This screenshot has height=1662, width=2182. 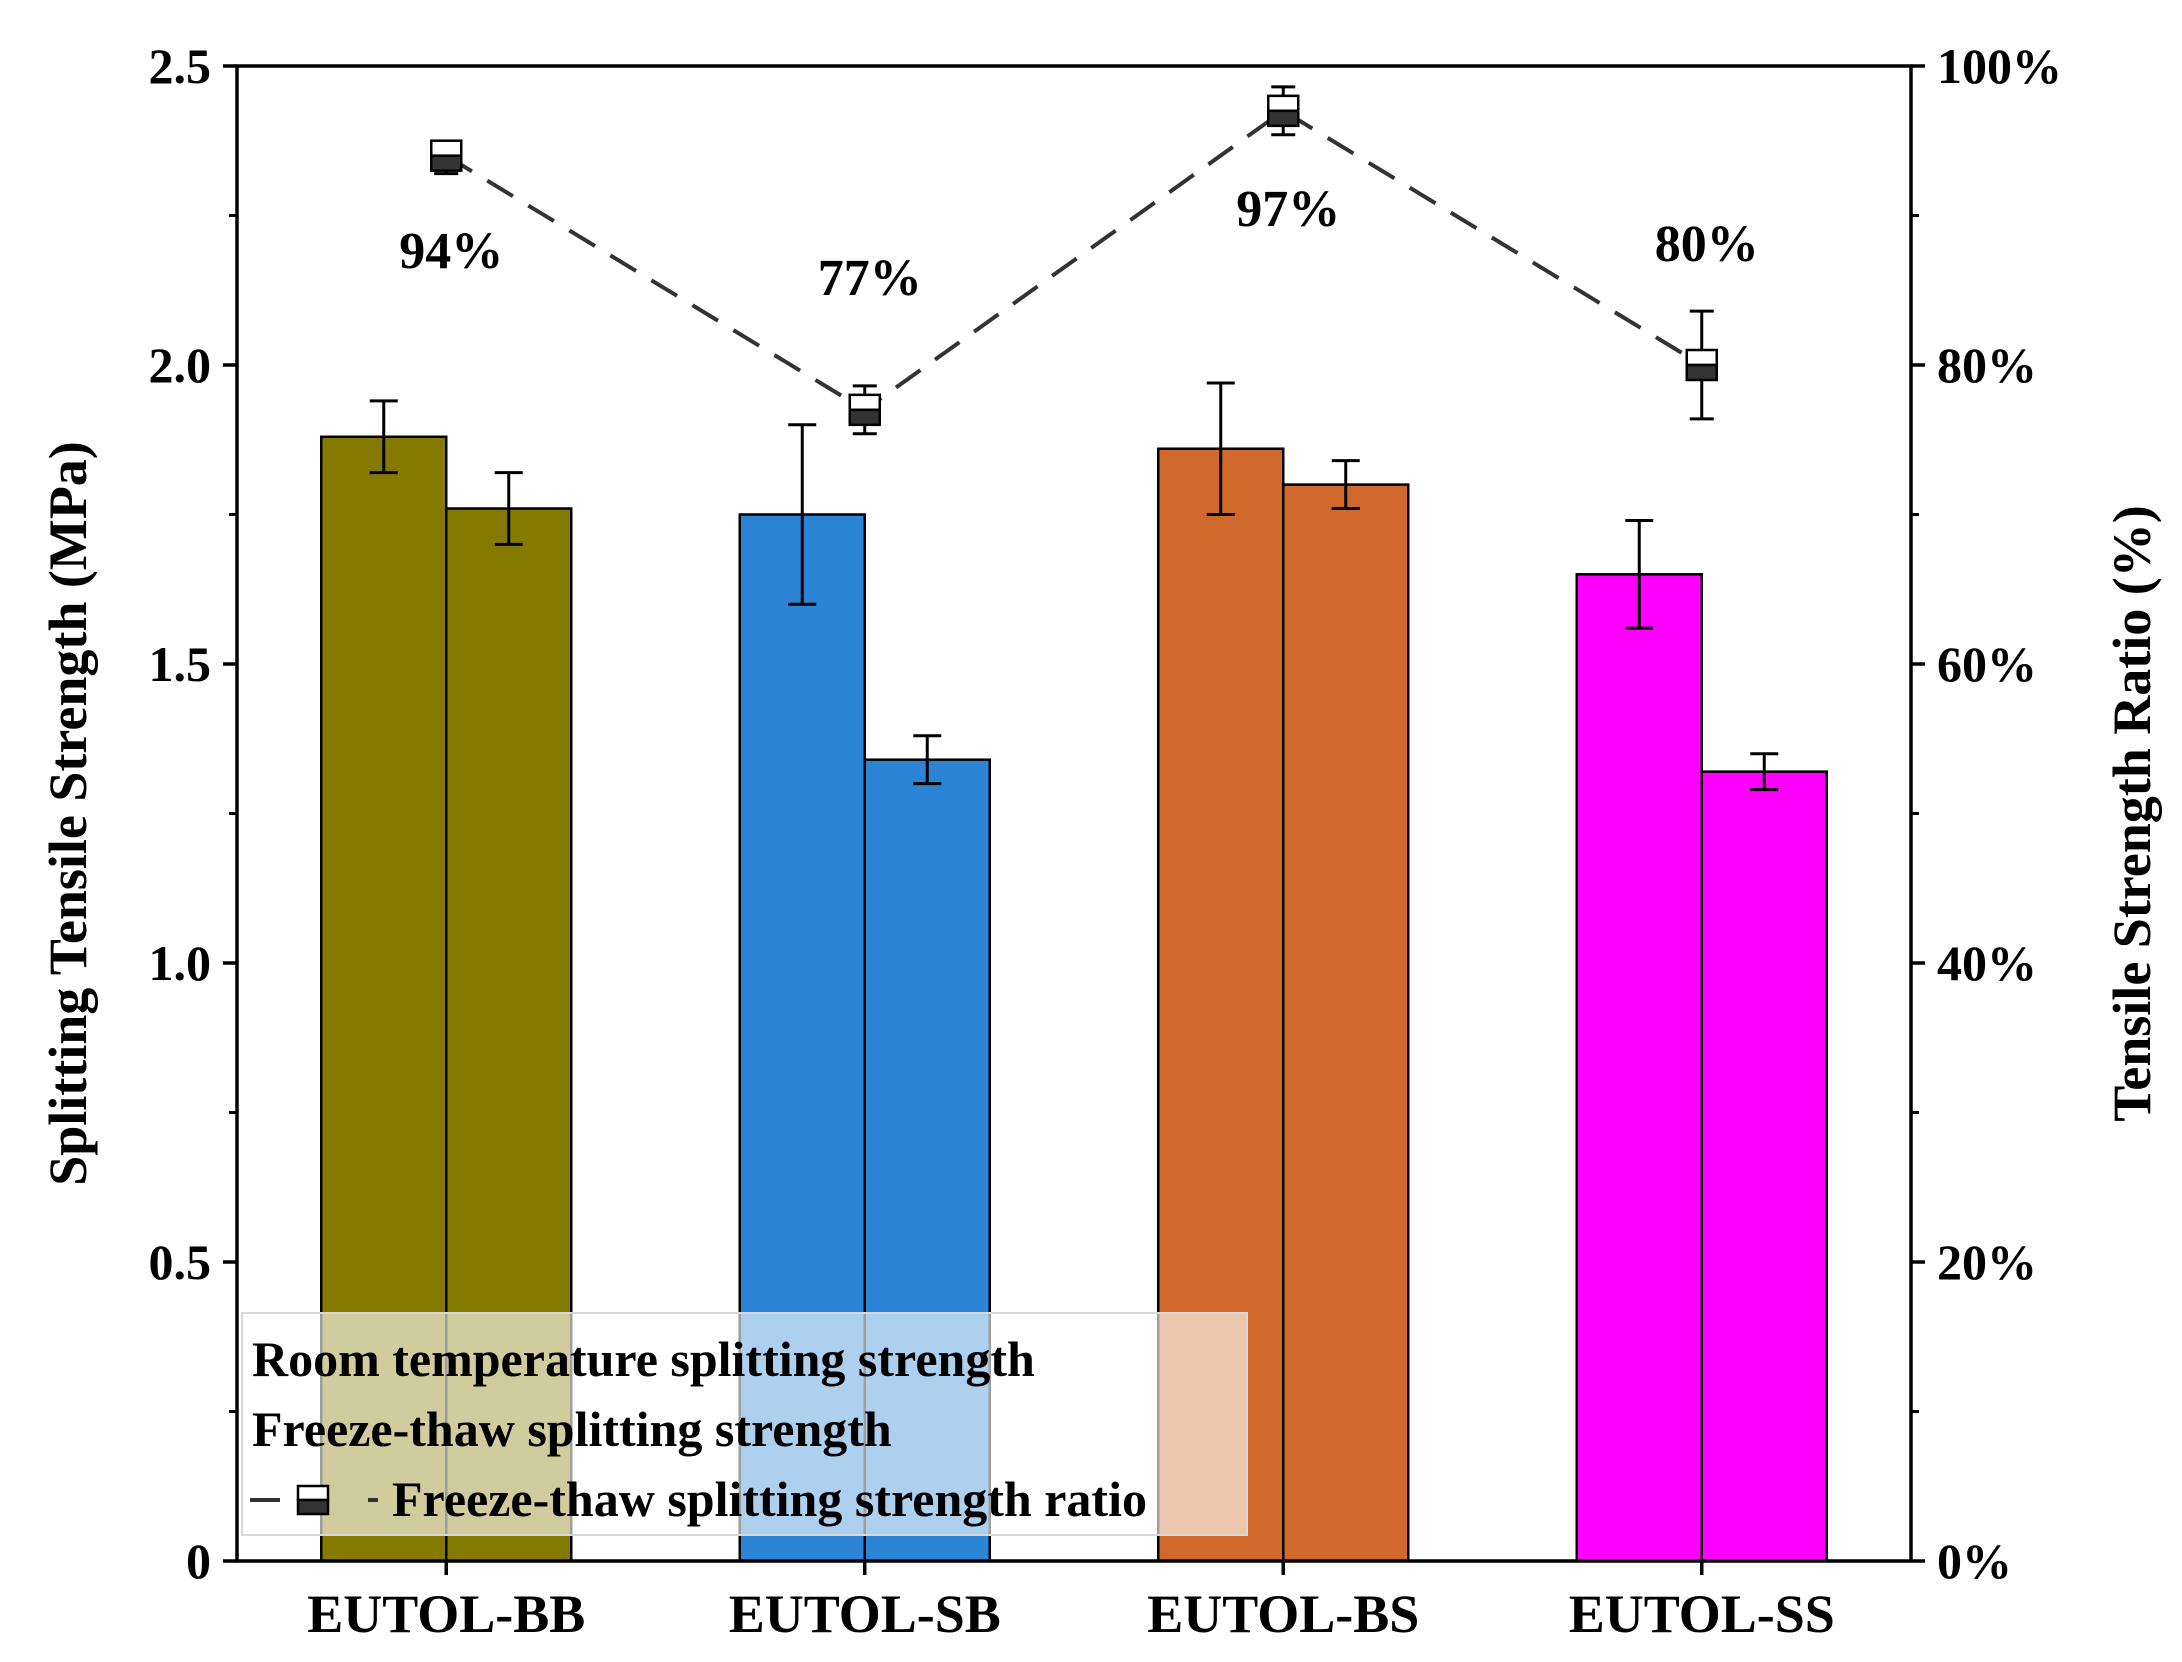 I want to click on y-right-tick-label: 40%, so click(x=1987, y=963).